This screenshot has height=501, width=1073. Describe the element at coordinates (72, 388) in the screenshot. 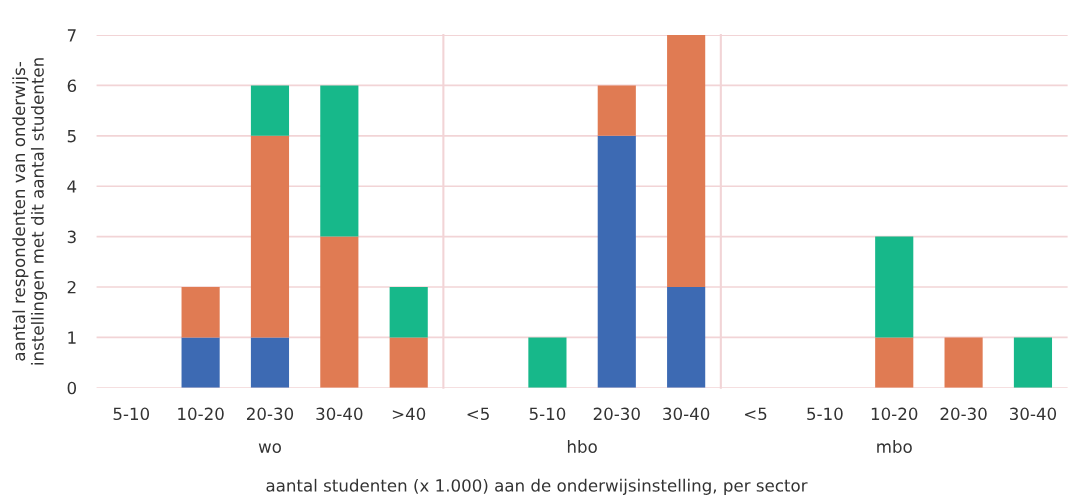

I see `y-tick-label: 0` at that location.